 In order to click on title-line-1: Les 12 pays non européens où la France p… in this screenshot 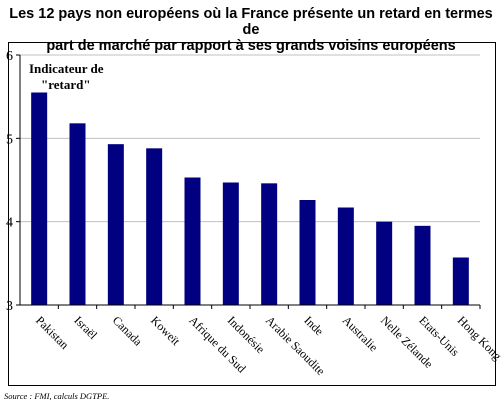, I will do `click(251, 22)`.